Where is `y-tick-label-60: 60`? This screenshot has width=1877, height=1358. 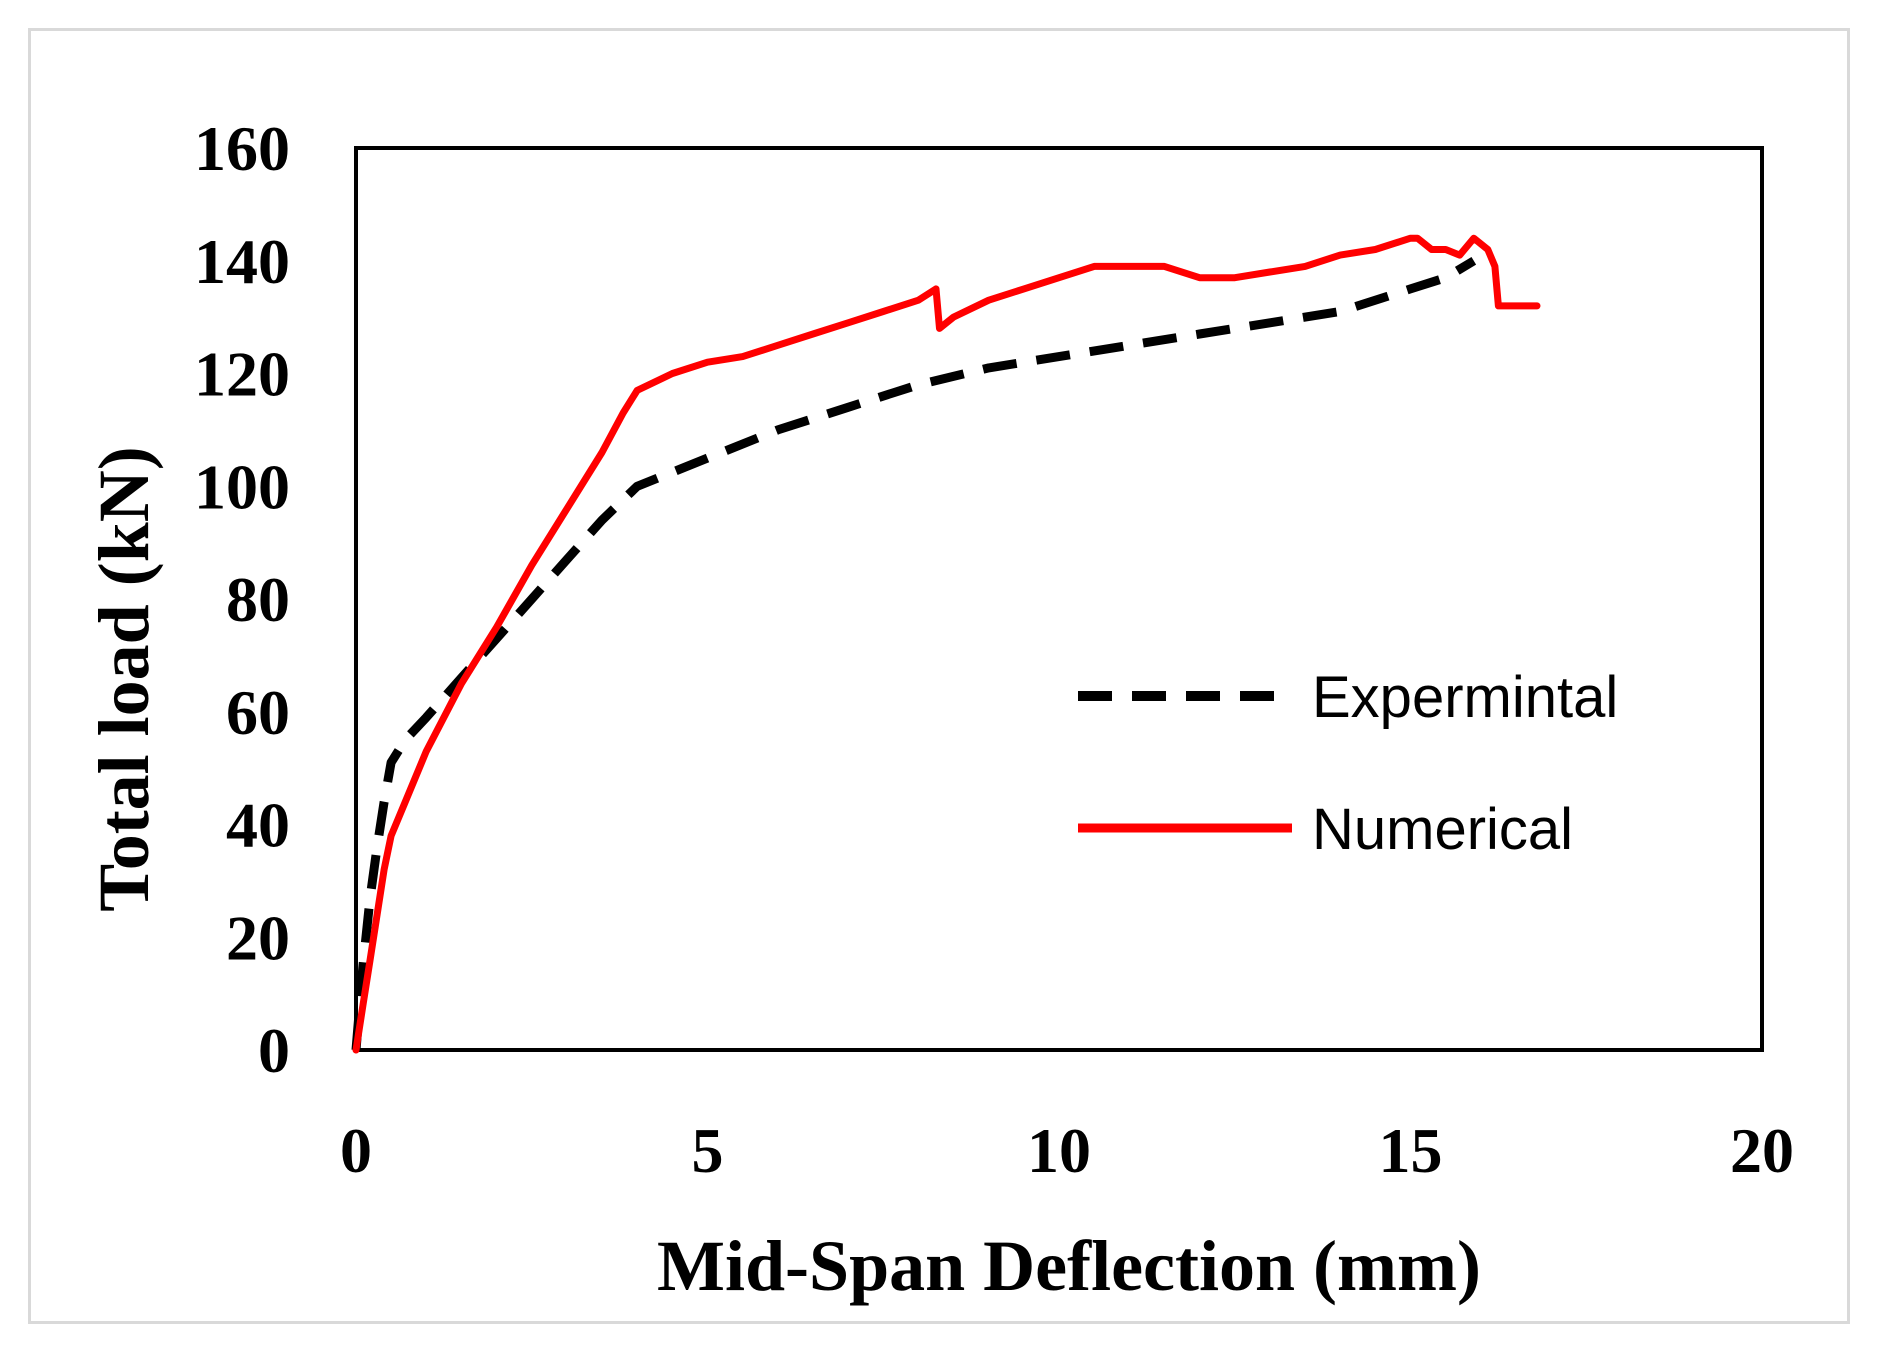 y-tick-label-60: 60 is located at coordinates (258, 712).